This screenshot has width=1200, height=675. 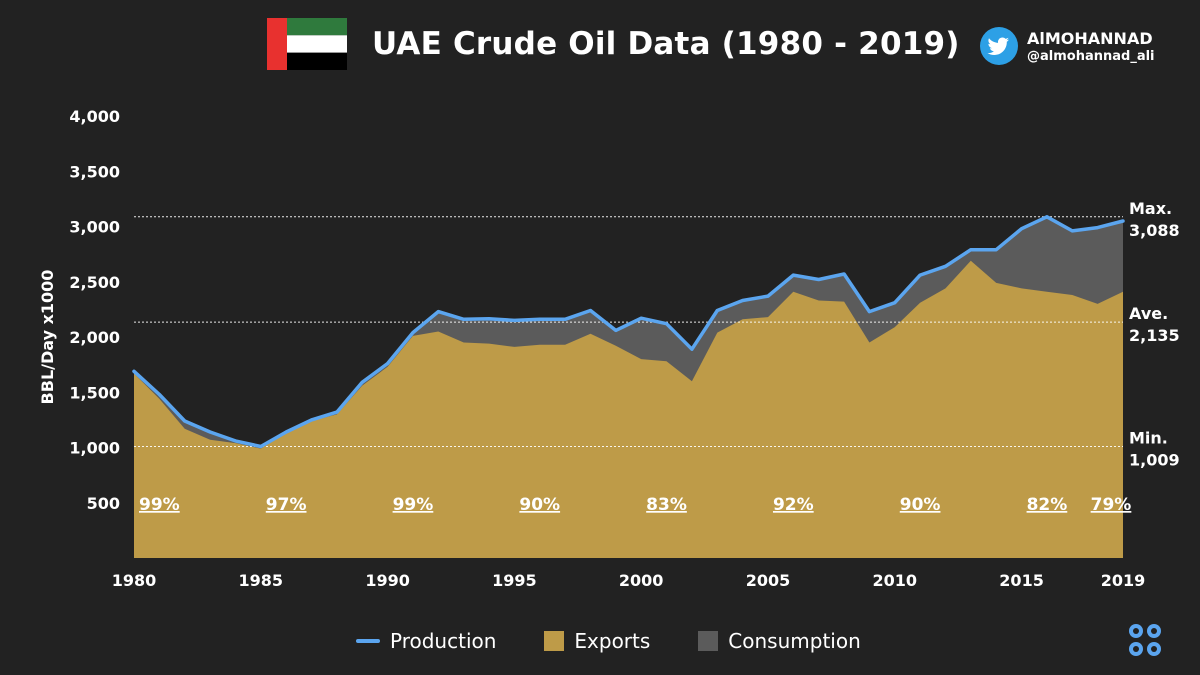 I want to click on twitter-icon, so click(x=999, y=46).